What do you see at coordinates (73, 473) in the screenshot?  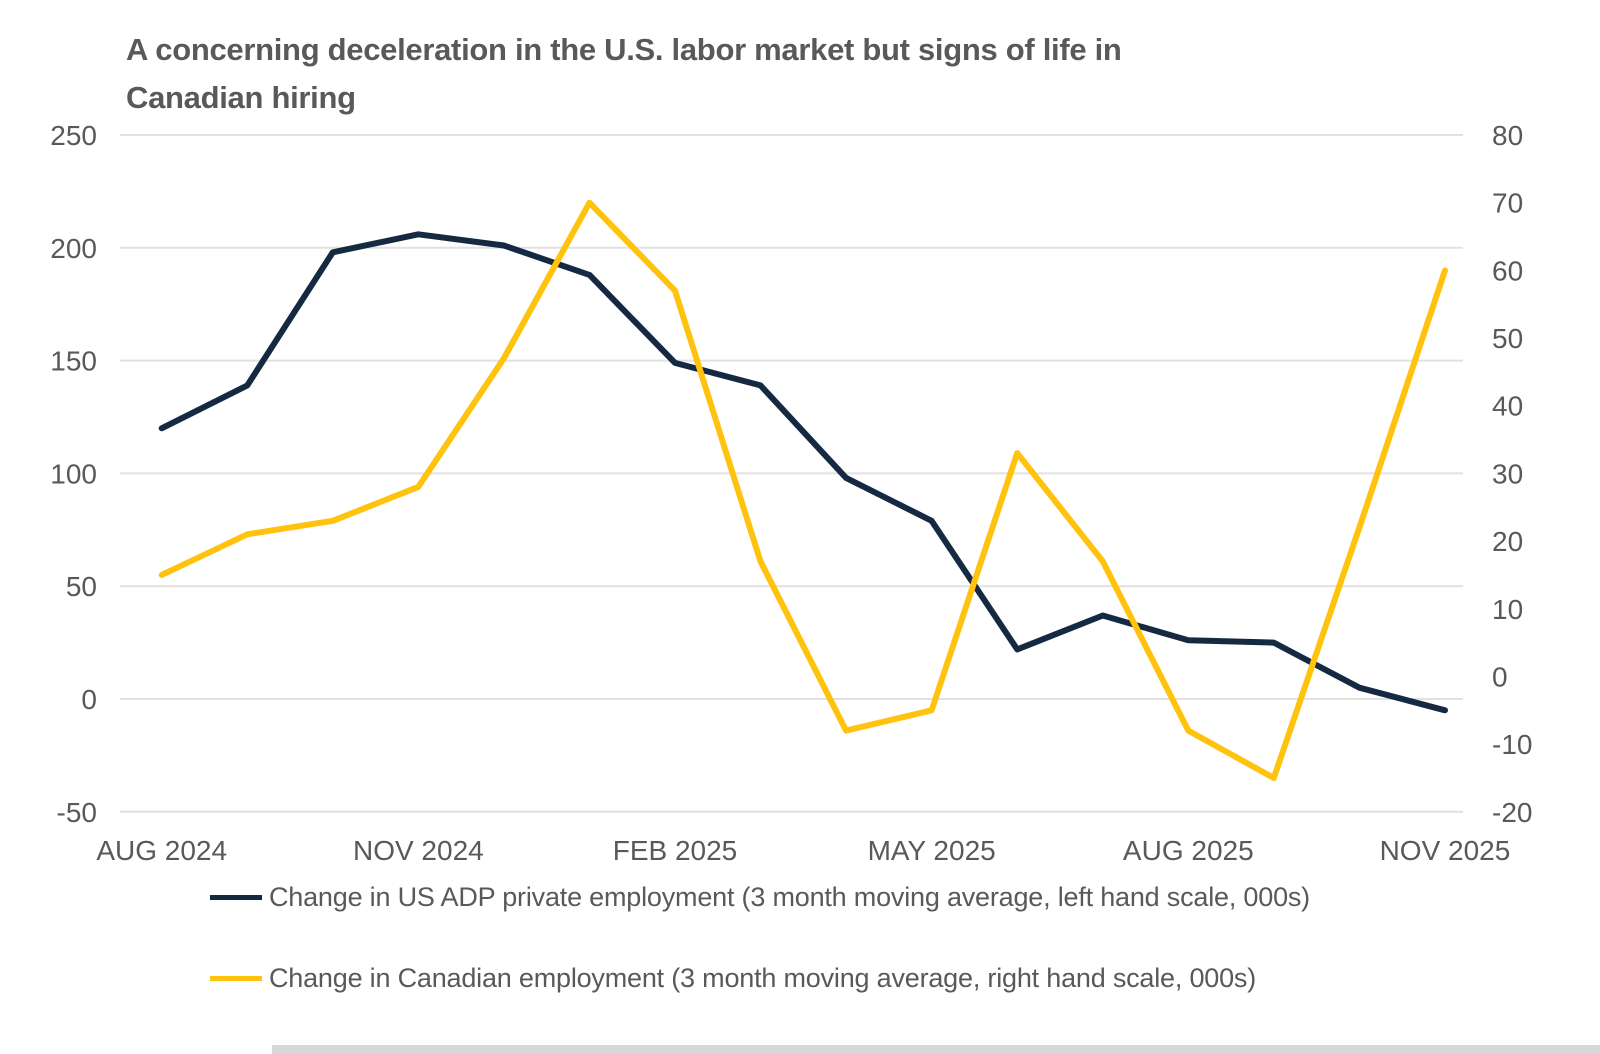 I see `left-axis-tick-label: 100` at bounding box center [73, 473].